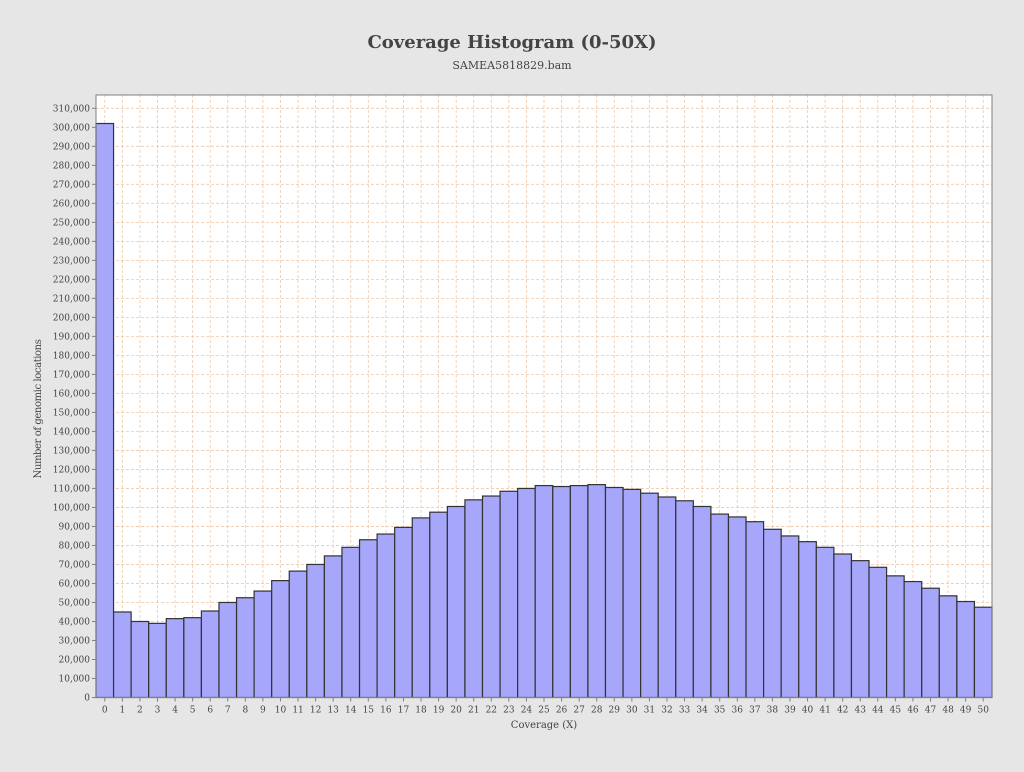  Describe the element at coordinates (685, 711) in the screenshot. I see `x-tick-label: 33` at that location.